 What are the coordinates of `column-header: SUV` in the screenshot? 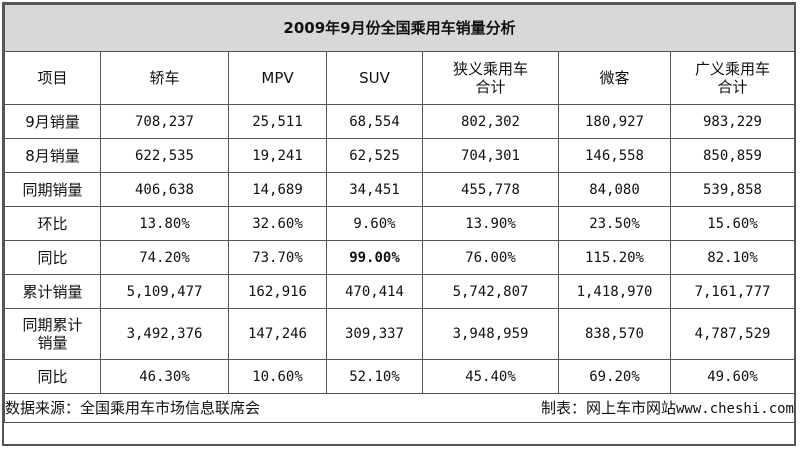 It's located at (374, 78).